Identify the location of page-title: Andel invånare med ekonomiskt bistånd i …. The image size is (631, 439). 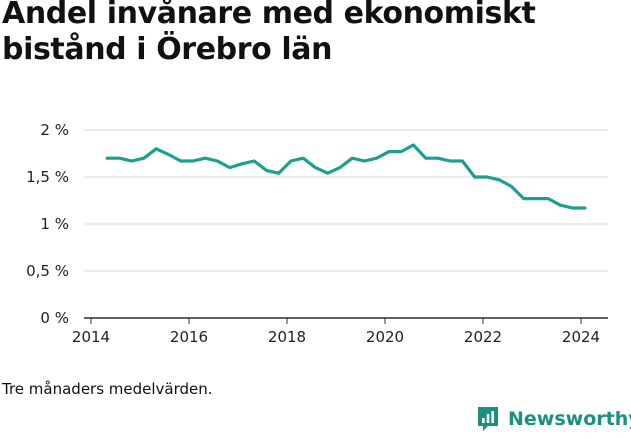
(269, 33).